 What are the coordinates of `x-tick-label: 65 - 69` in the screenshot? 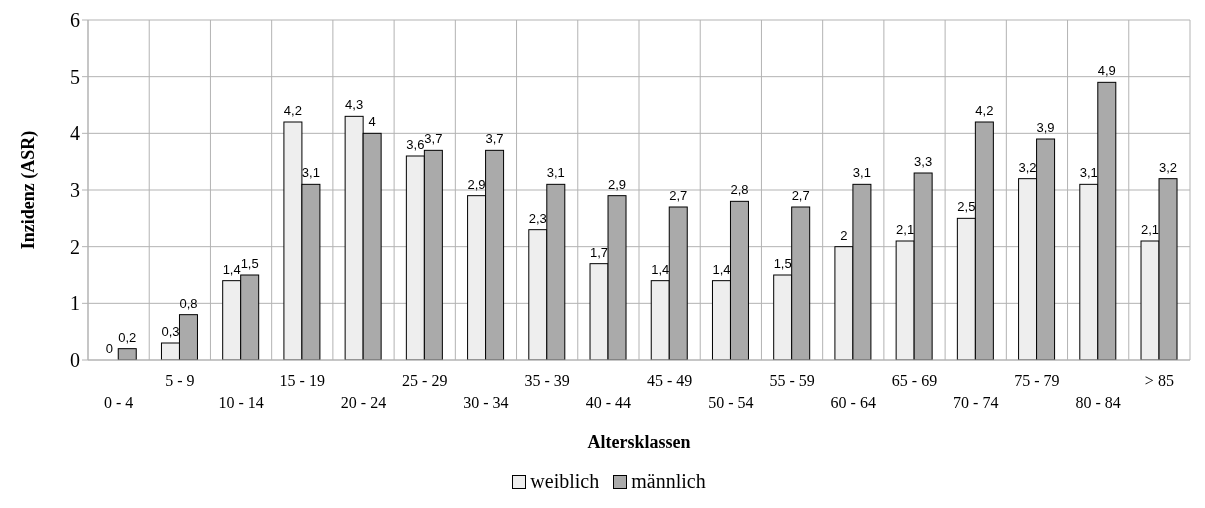 It's located at (914, 380).